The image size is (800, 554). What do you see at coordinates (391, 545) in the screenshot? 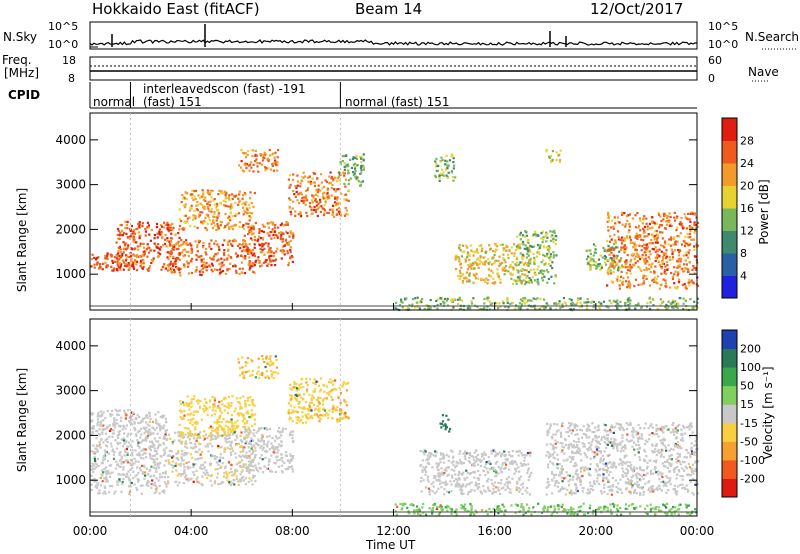
I see `x-axis-label: Time UT` at bounding box center [391, 545].